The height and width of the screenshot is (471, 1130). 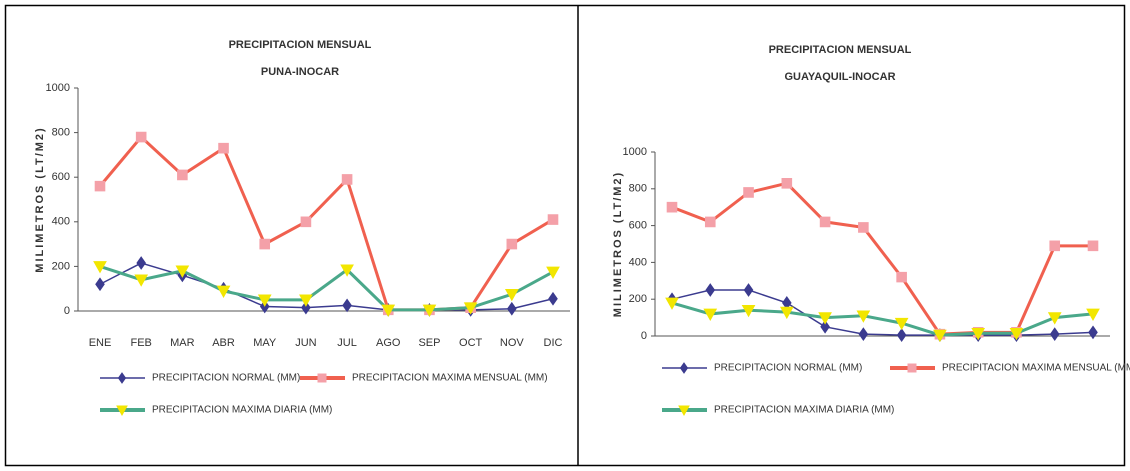 What do you see at coordinates (839, 77) in the screenshot?
I see `chart-subtitle: GUAYAQUIL-INOCAR` at bounding box center [839, 77].